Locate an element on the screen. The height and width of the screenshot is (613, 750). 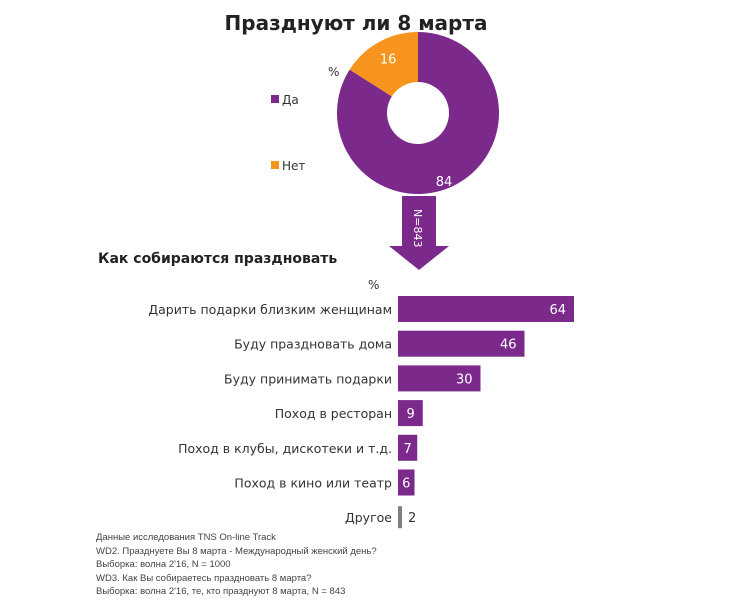
bar-value-label: 9 is located at coordinates (410, 414).